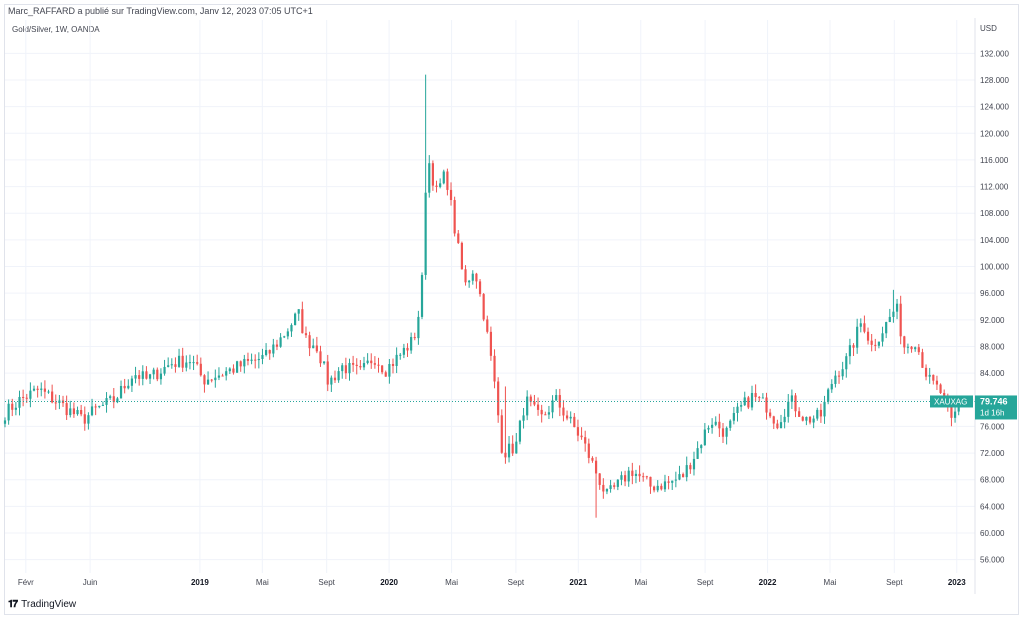  I want to click on symbol-legend: Gold/Silver, 1W, OANDA, so click(56, 29).